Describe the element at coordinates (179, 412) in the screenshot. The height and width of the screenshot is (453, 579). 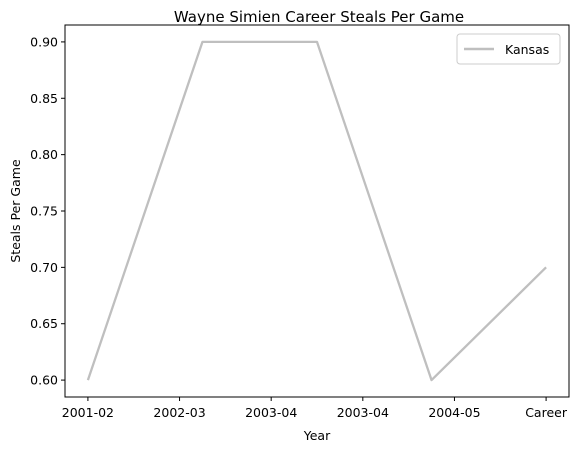
I see `x-tick-label: 2002-03` at that location.